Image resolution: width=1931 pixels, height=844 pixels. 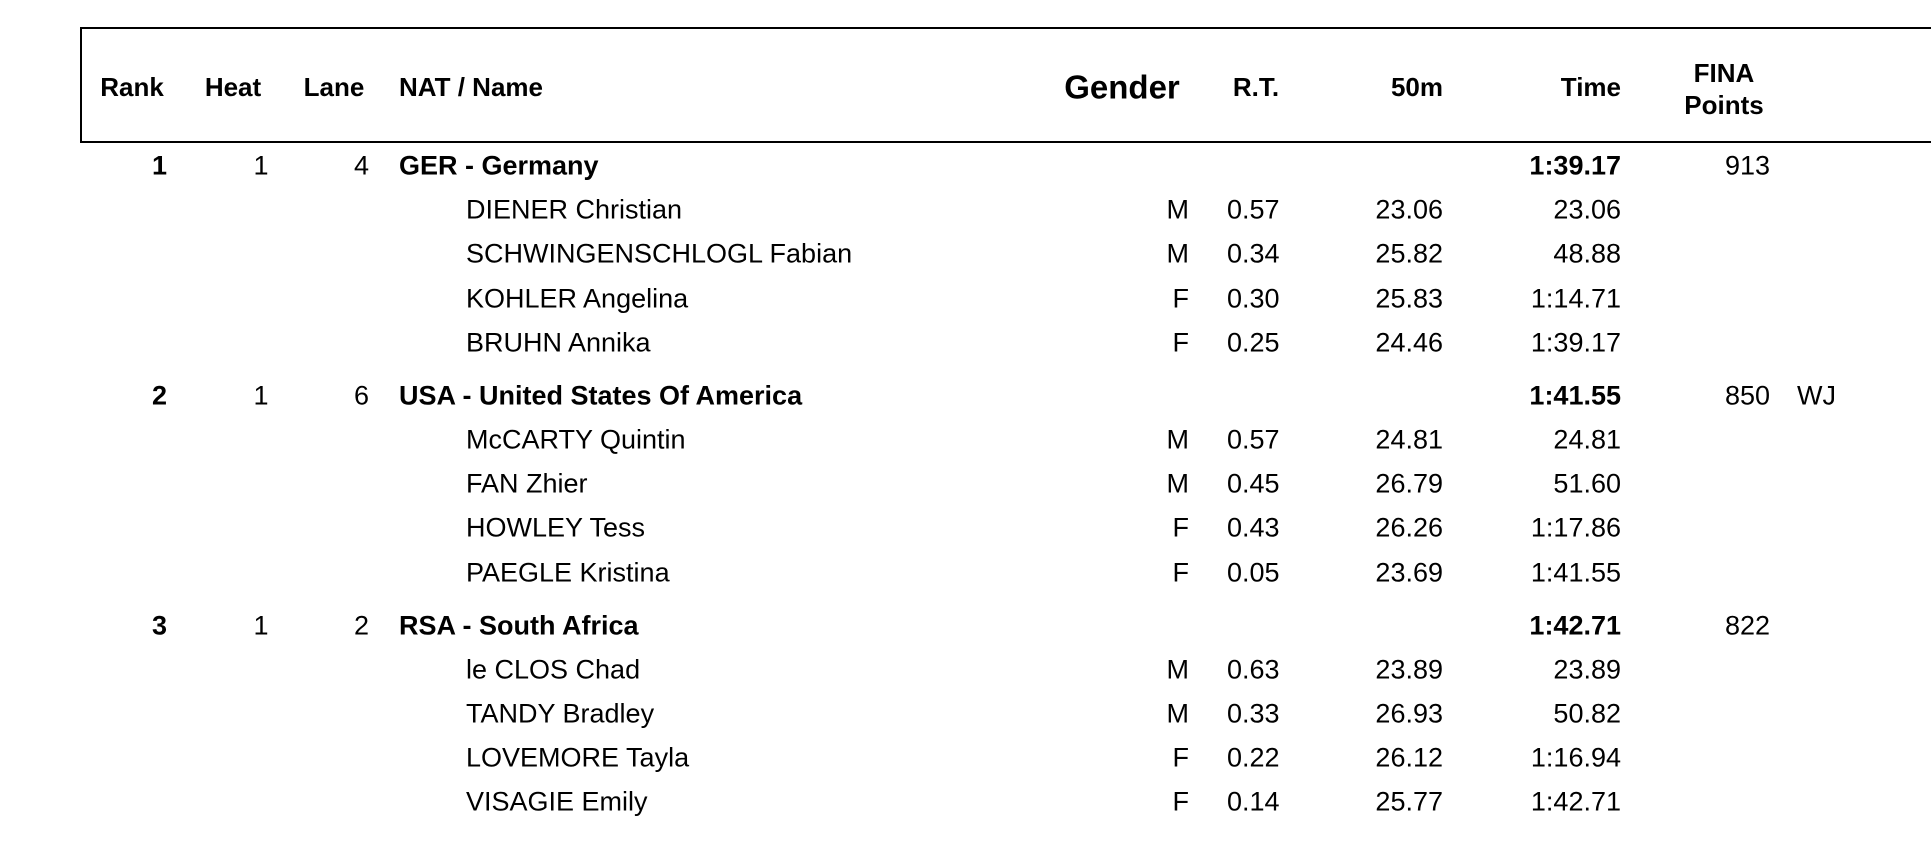 What do you see at coordinates (1409, 253) in the screenshot?
I see `swimmer-split: 25.82` at bounding box center [1409, 253].